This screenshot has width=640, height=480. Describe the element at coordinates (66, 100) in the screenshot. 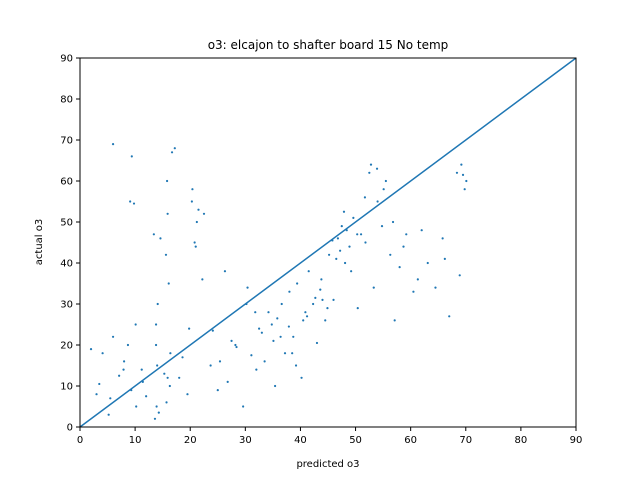

I see `y-tick-label: 80` at that location.